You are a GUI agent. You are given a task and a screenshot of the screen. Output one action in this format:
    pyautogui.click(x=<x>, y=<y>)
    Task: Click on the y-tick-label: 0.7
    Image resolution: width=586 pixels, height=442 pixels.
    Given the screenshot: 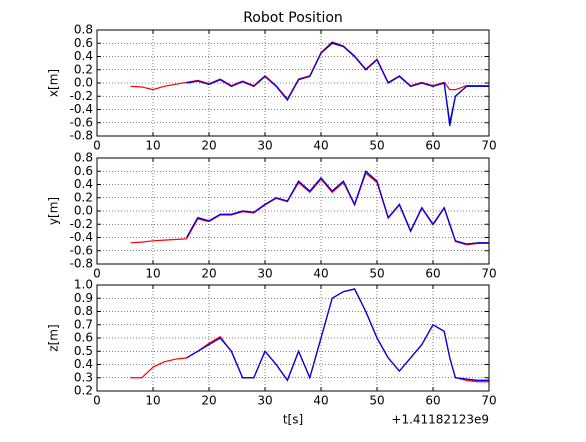 What is the action you would take?
    pyautogui.click(x=83, y=324)
    